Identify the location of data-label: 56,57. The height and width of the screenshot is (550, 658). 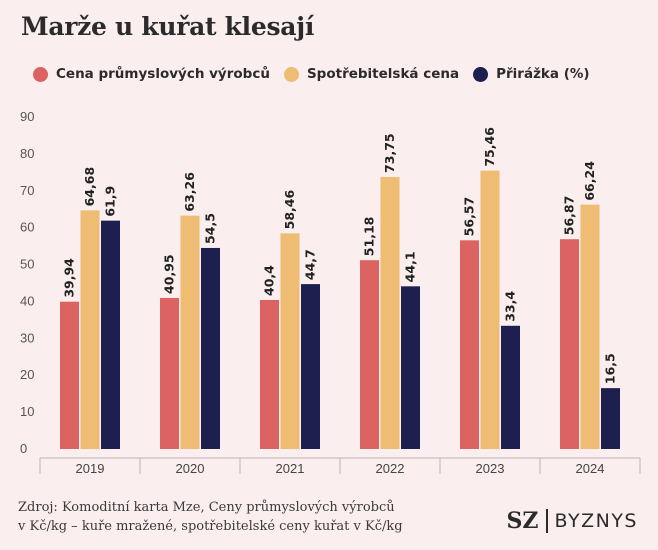
(469, 217).